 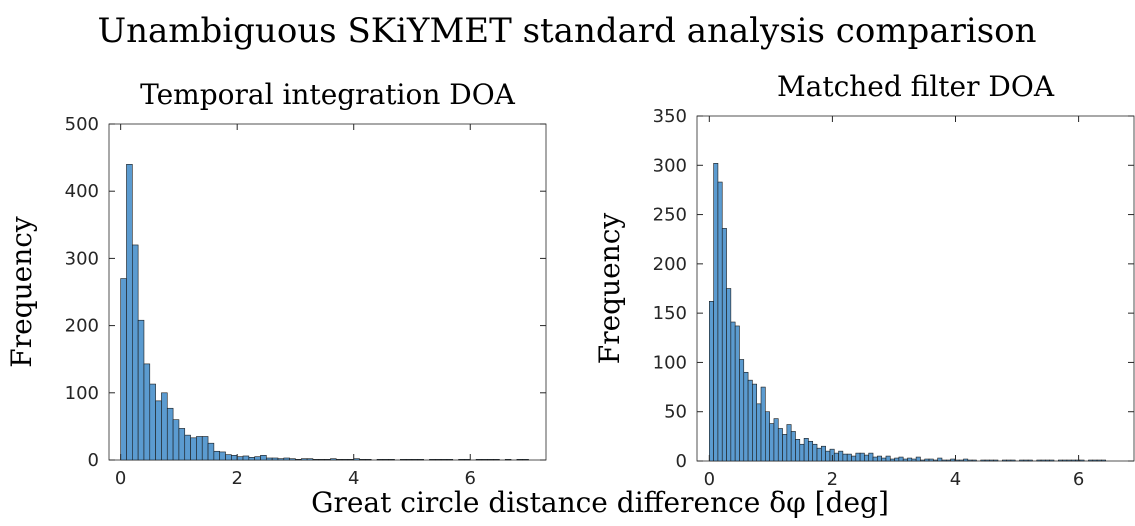 I want to click on chart-title: Temporal integration DOA, so click(x=328, y=94).